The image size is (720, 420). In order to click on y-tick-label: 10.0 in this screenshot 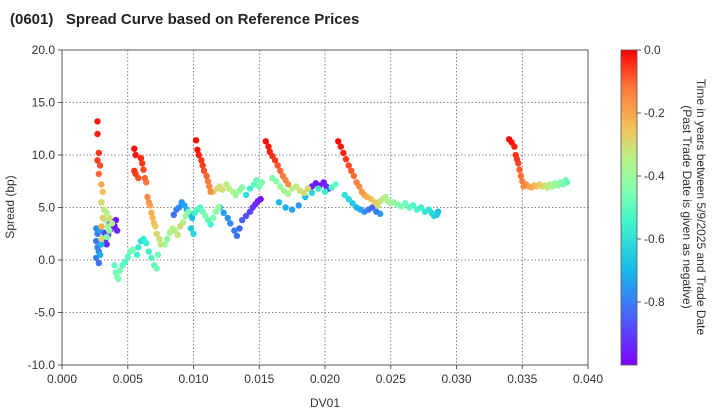, I will do `click(44, 155)`.